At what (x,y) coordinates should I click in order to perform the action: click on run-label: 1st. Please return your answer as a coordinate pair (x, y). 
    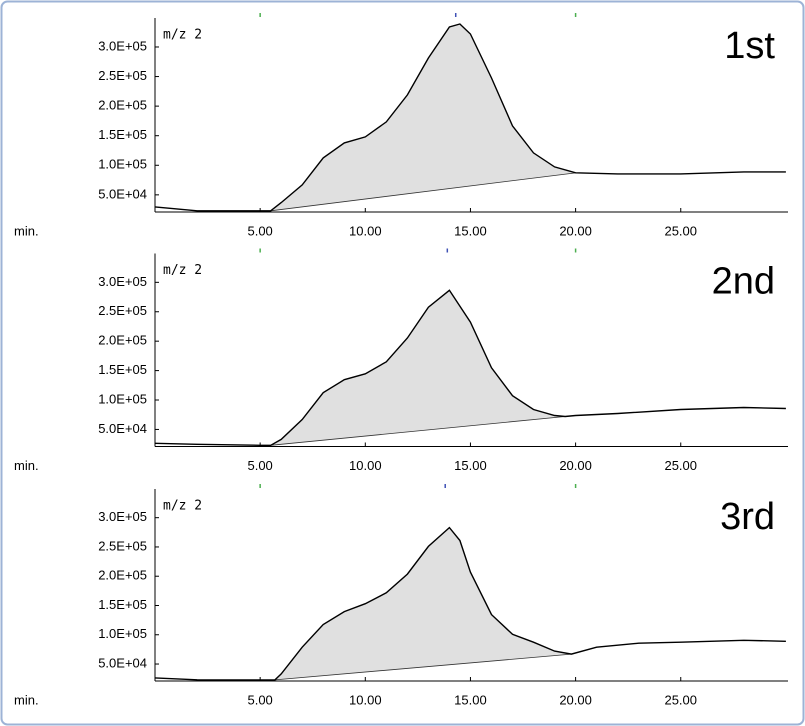
    Looking at the image, I should click on (749, 46).